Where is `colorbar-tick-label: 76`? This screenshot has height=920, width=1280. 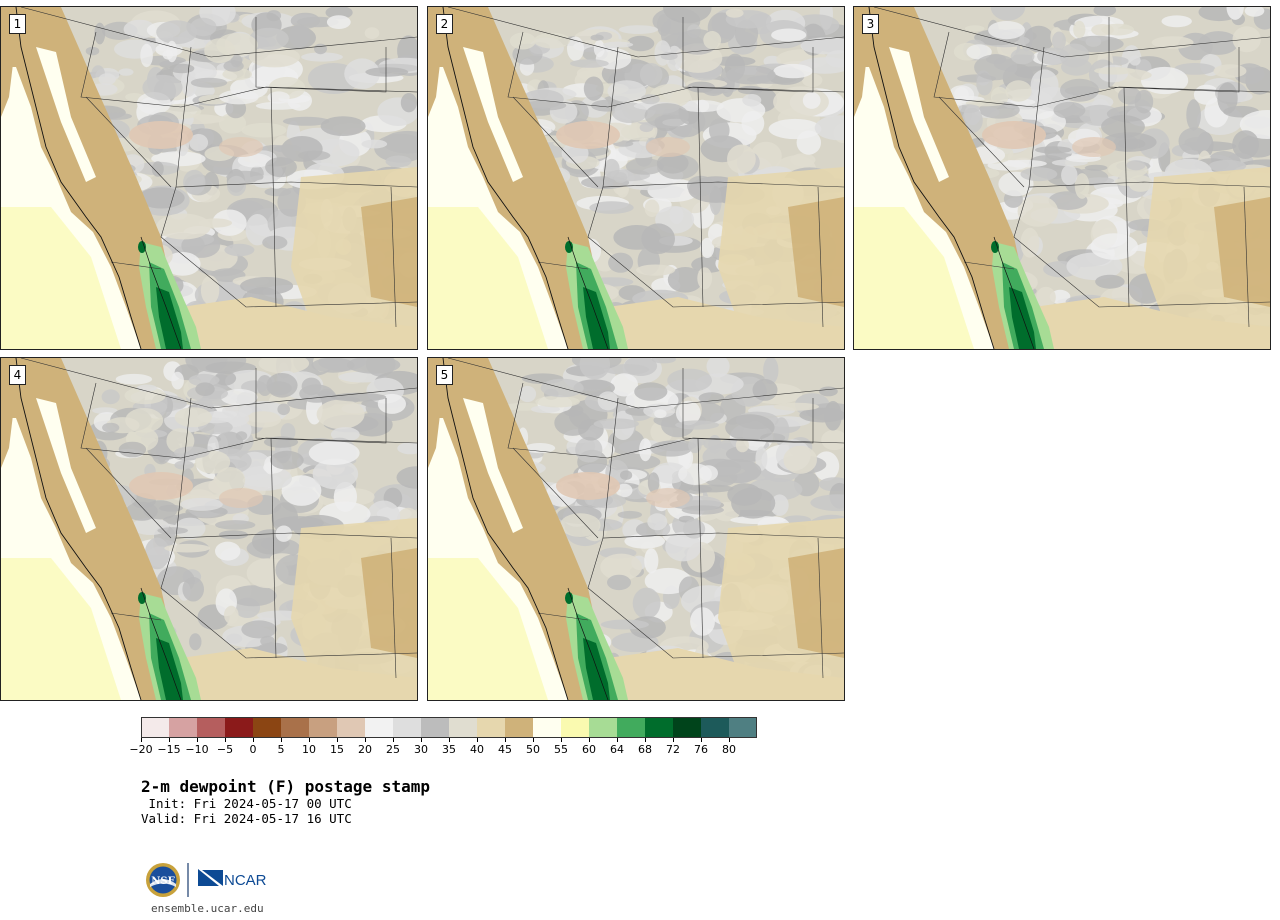 colorbar-tick-label: 76 is located at coordinates (701, 749).